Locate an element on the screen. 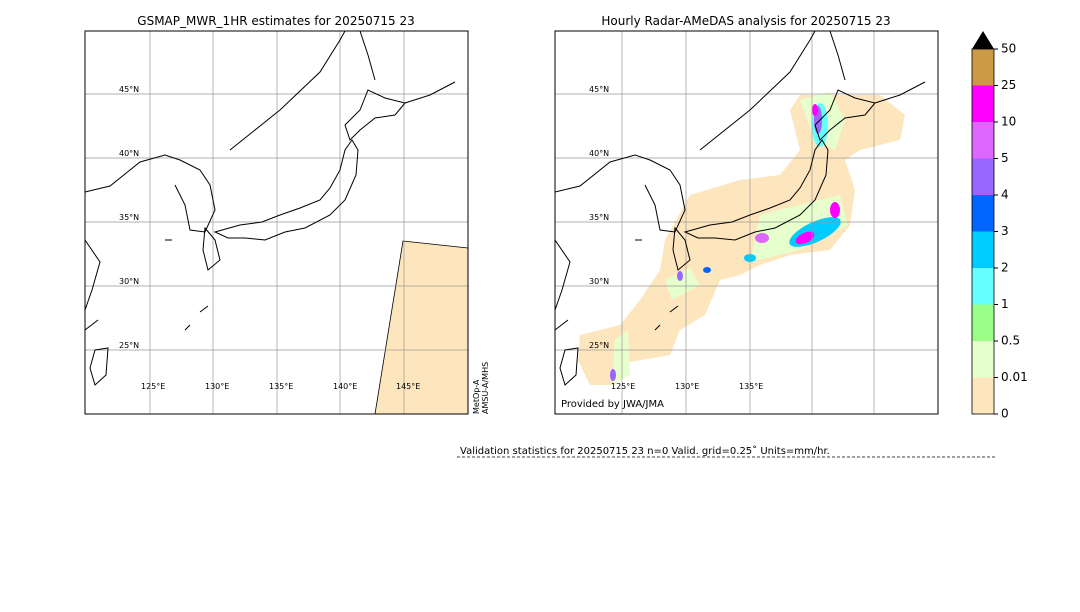 This screenshot has width=1080, height=612. colorbar-label: 5 is located at coordinates (1005, 158).